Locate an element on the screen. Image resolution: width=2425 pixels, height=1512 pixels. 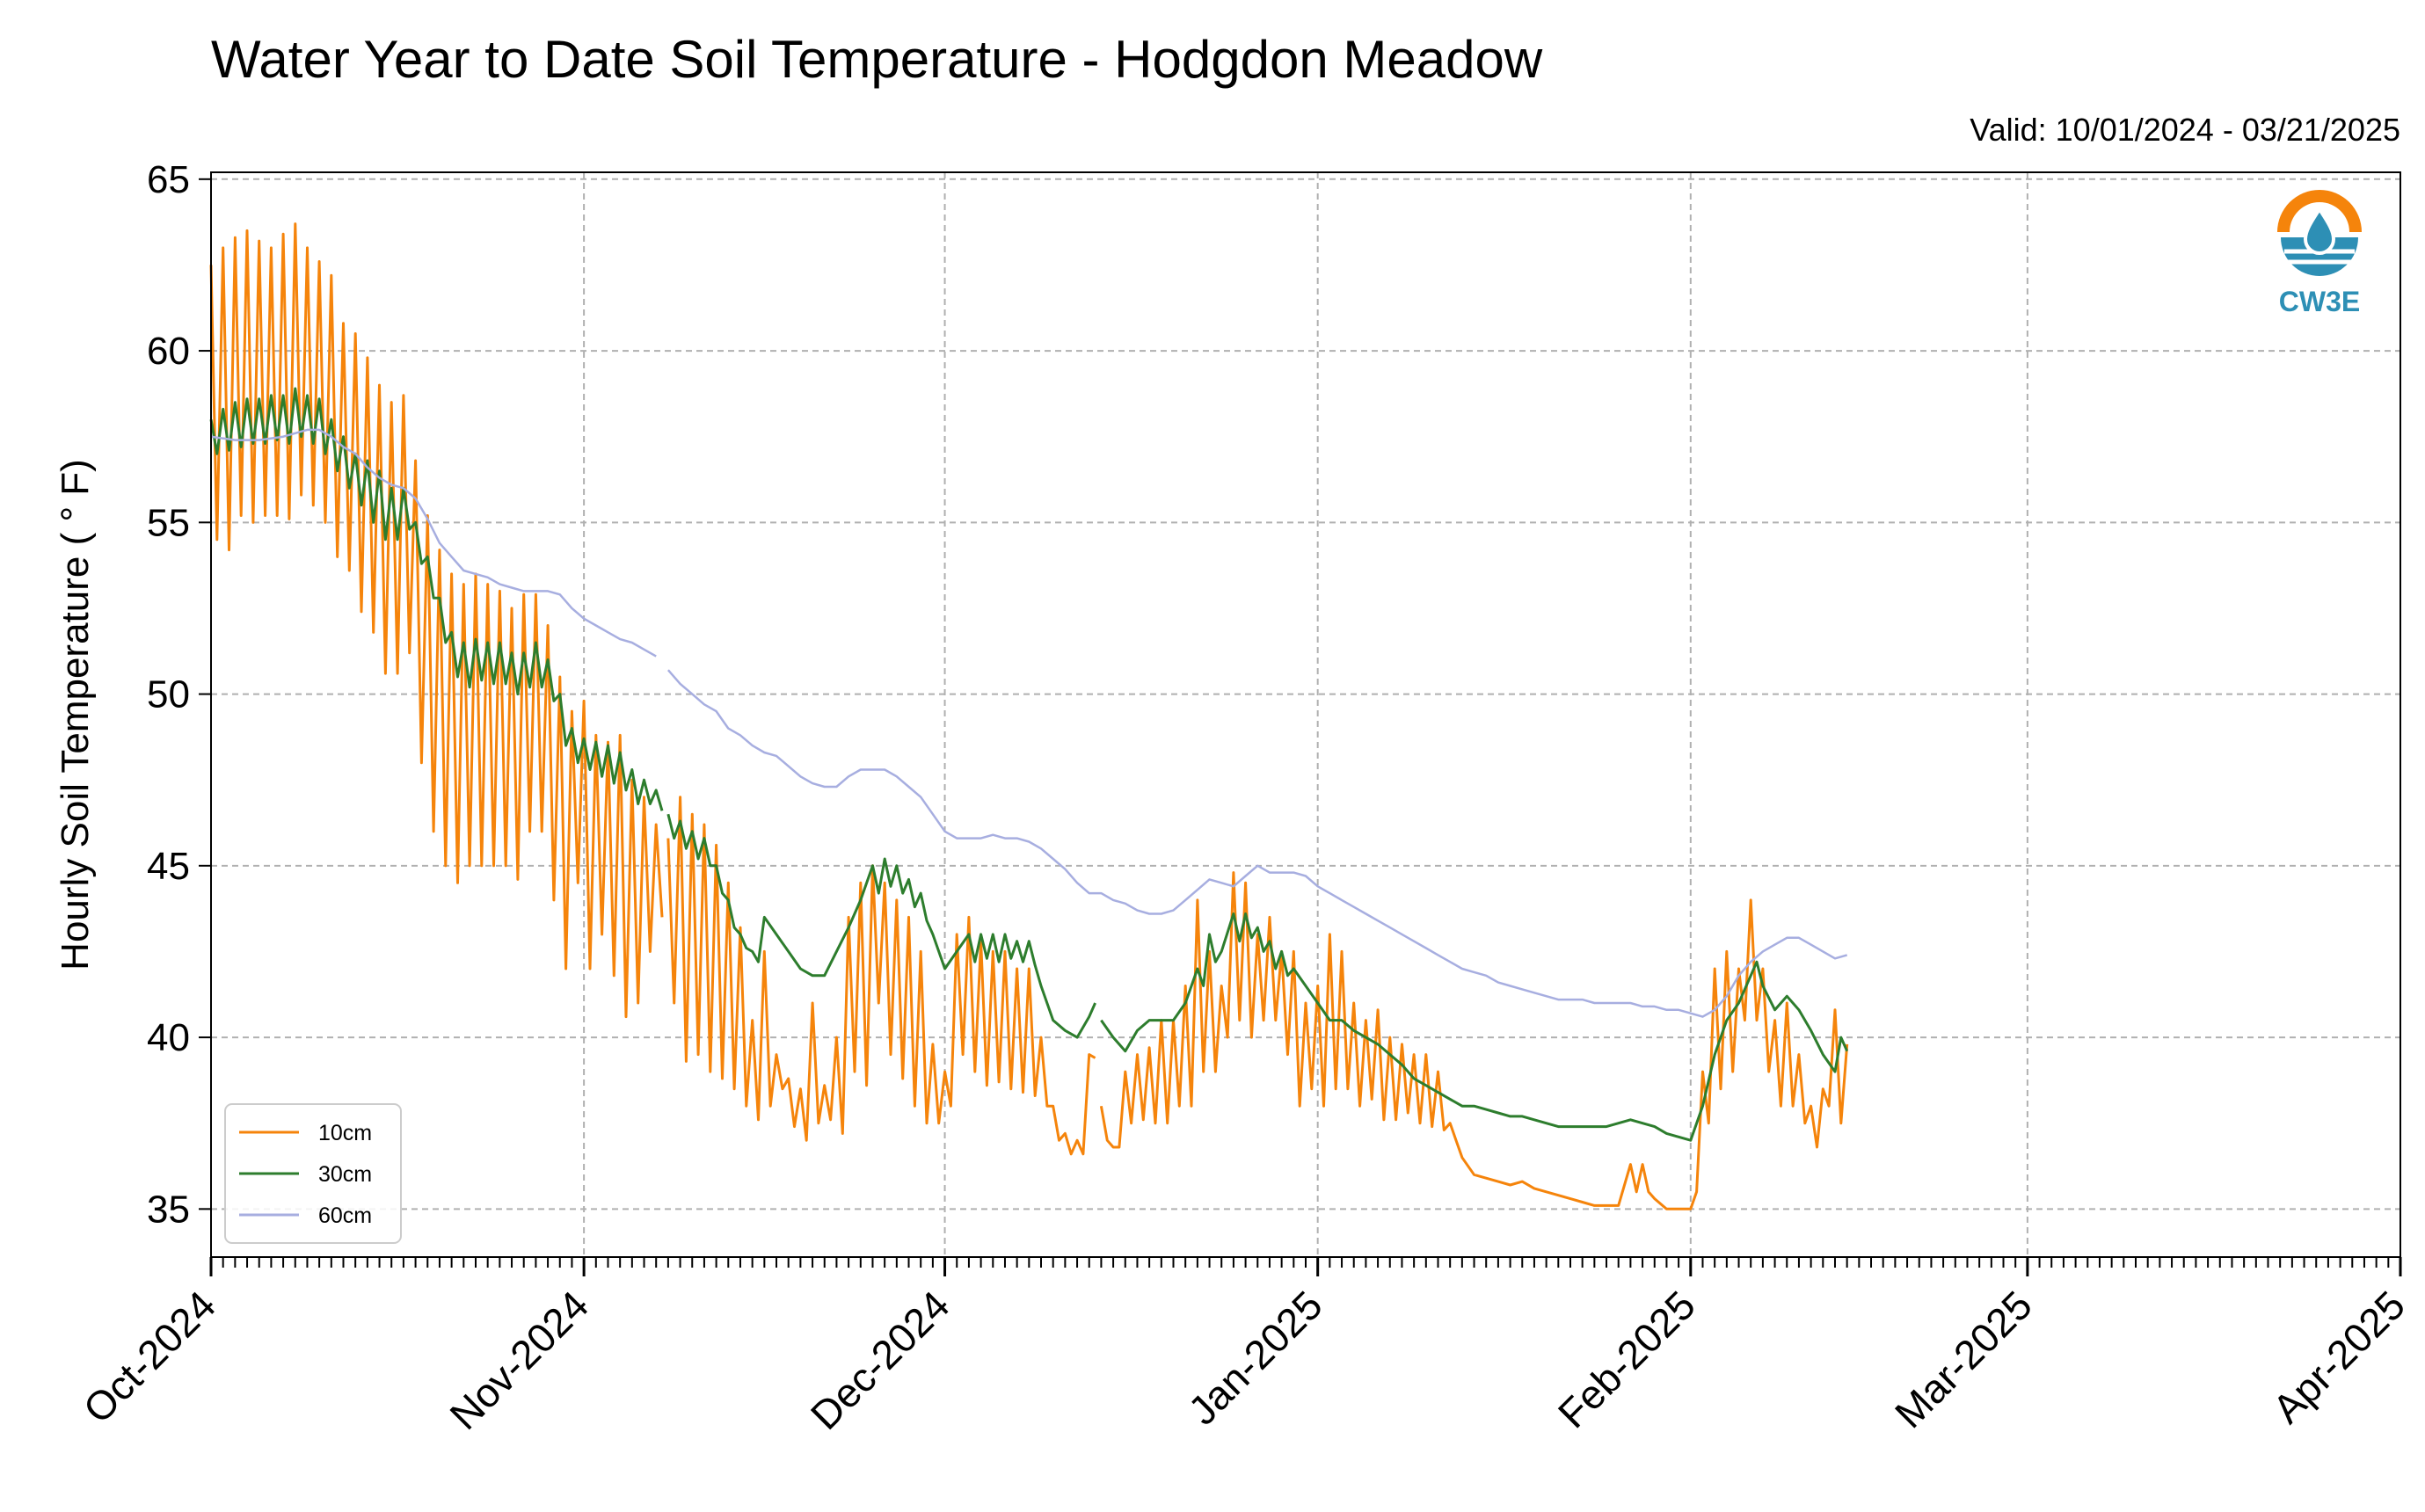
legend-label-30cm: 30cm is located at coordinates (345, 1175).